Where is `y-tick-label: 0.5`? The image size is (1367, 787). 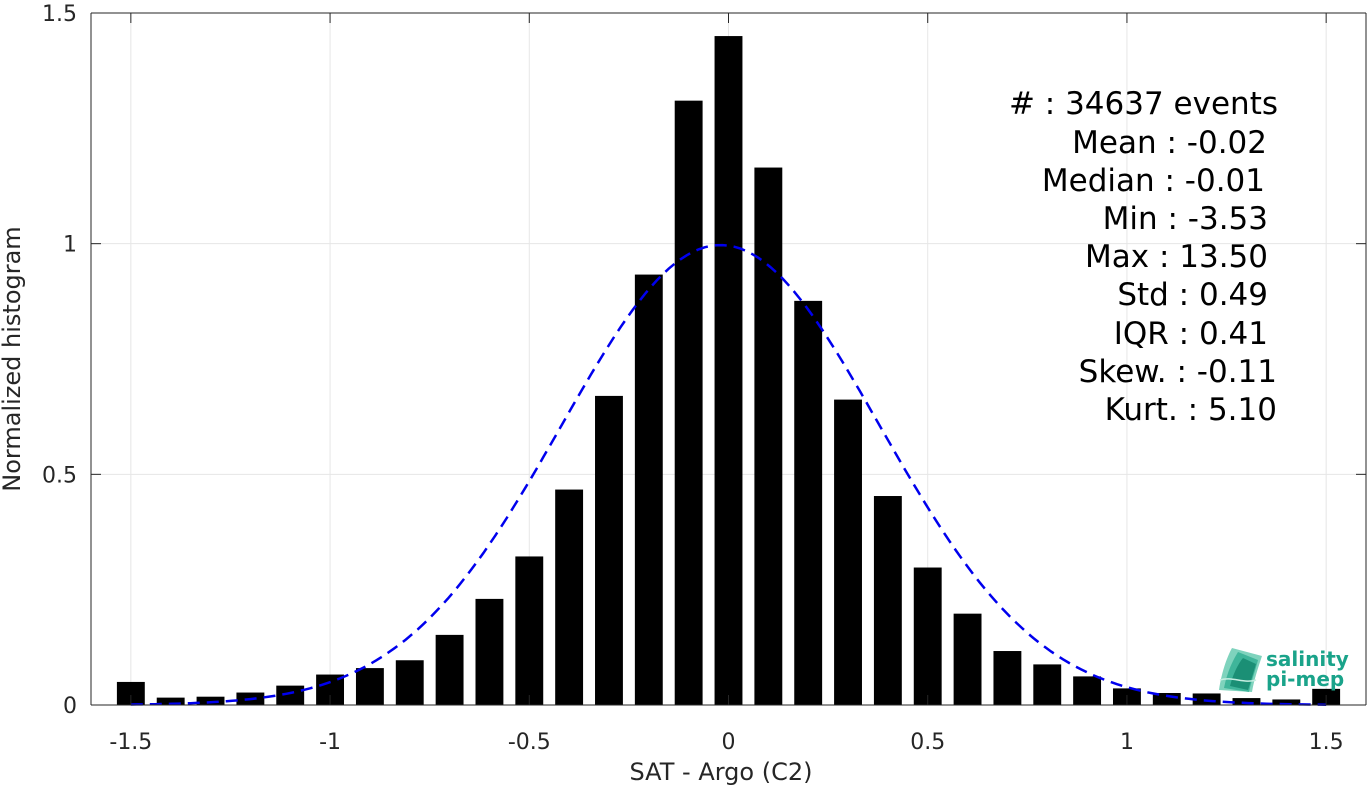
y-tick-label: 0.5 is located at coordinates (59, 475).